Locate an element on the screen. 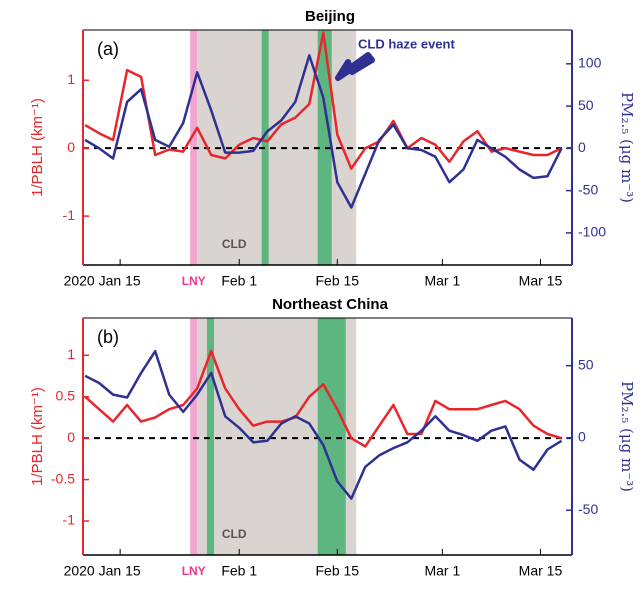 The width and height of the screenshot is (644, 594). y2-tick-label: -100 is located at coordinates (592, 232).